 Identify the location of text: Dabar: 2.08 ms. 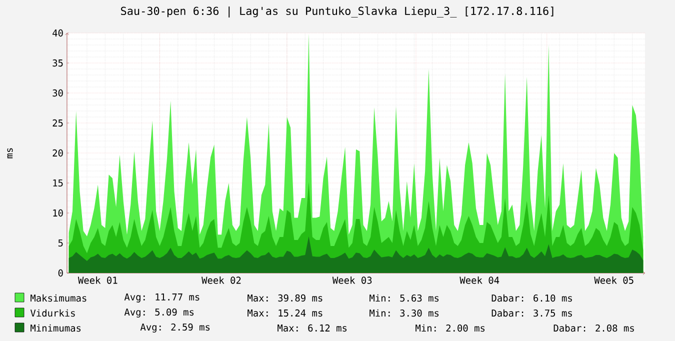
(594, 328).